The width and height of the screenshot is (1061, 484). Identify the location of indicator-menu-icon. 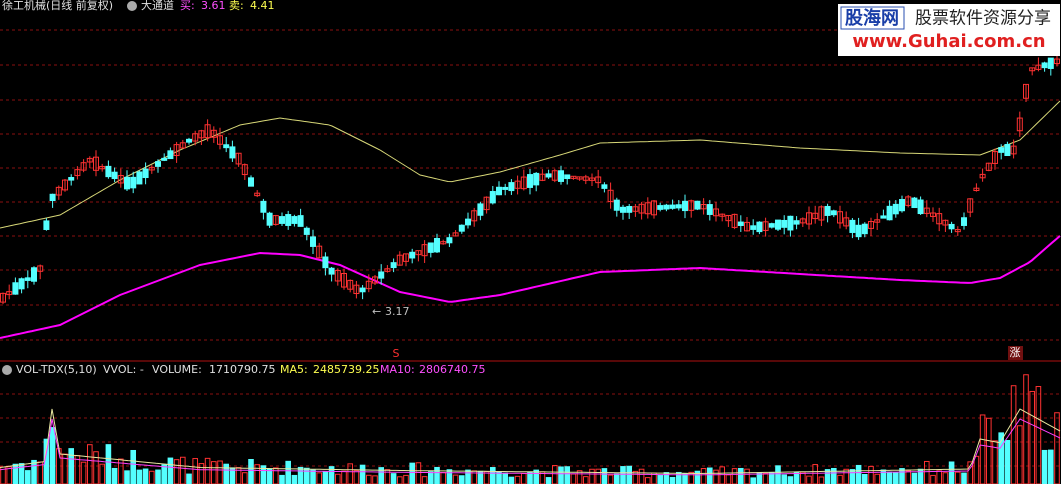
(132, 6).